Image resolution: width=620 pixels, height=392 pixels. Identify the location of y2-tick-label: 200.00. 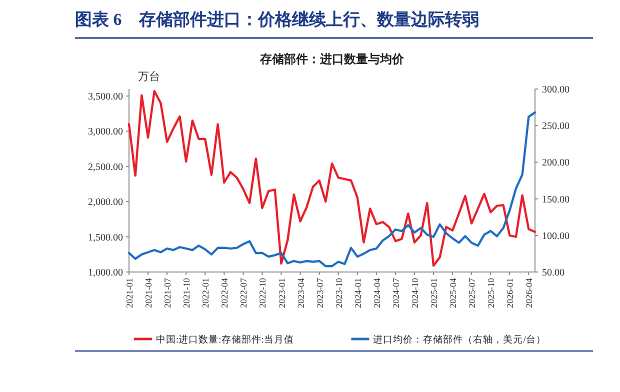
(556, 163).